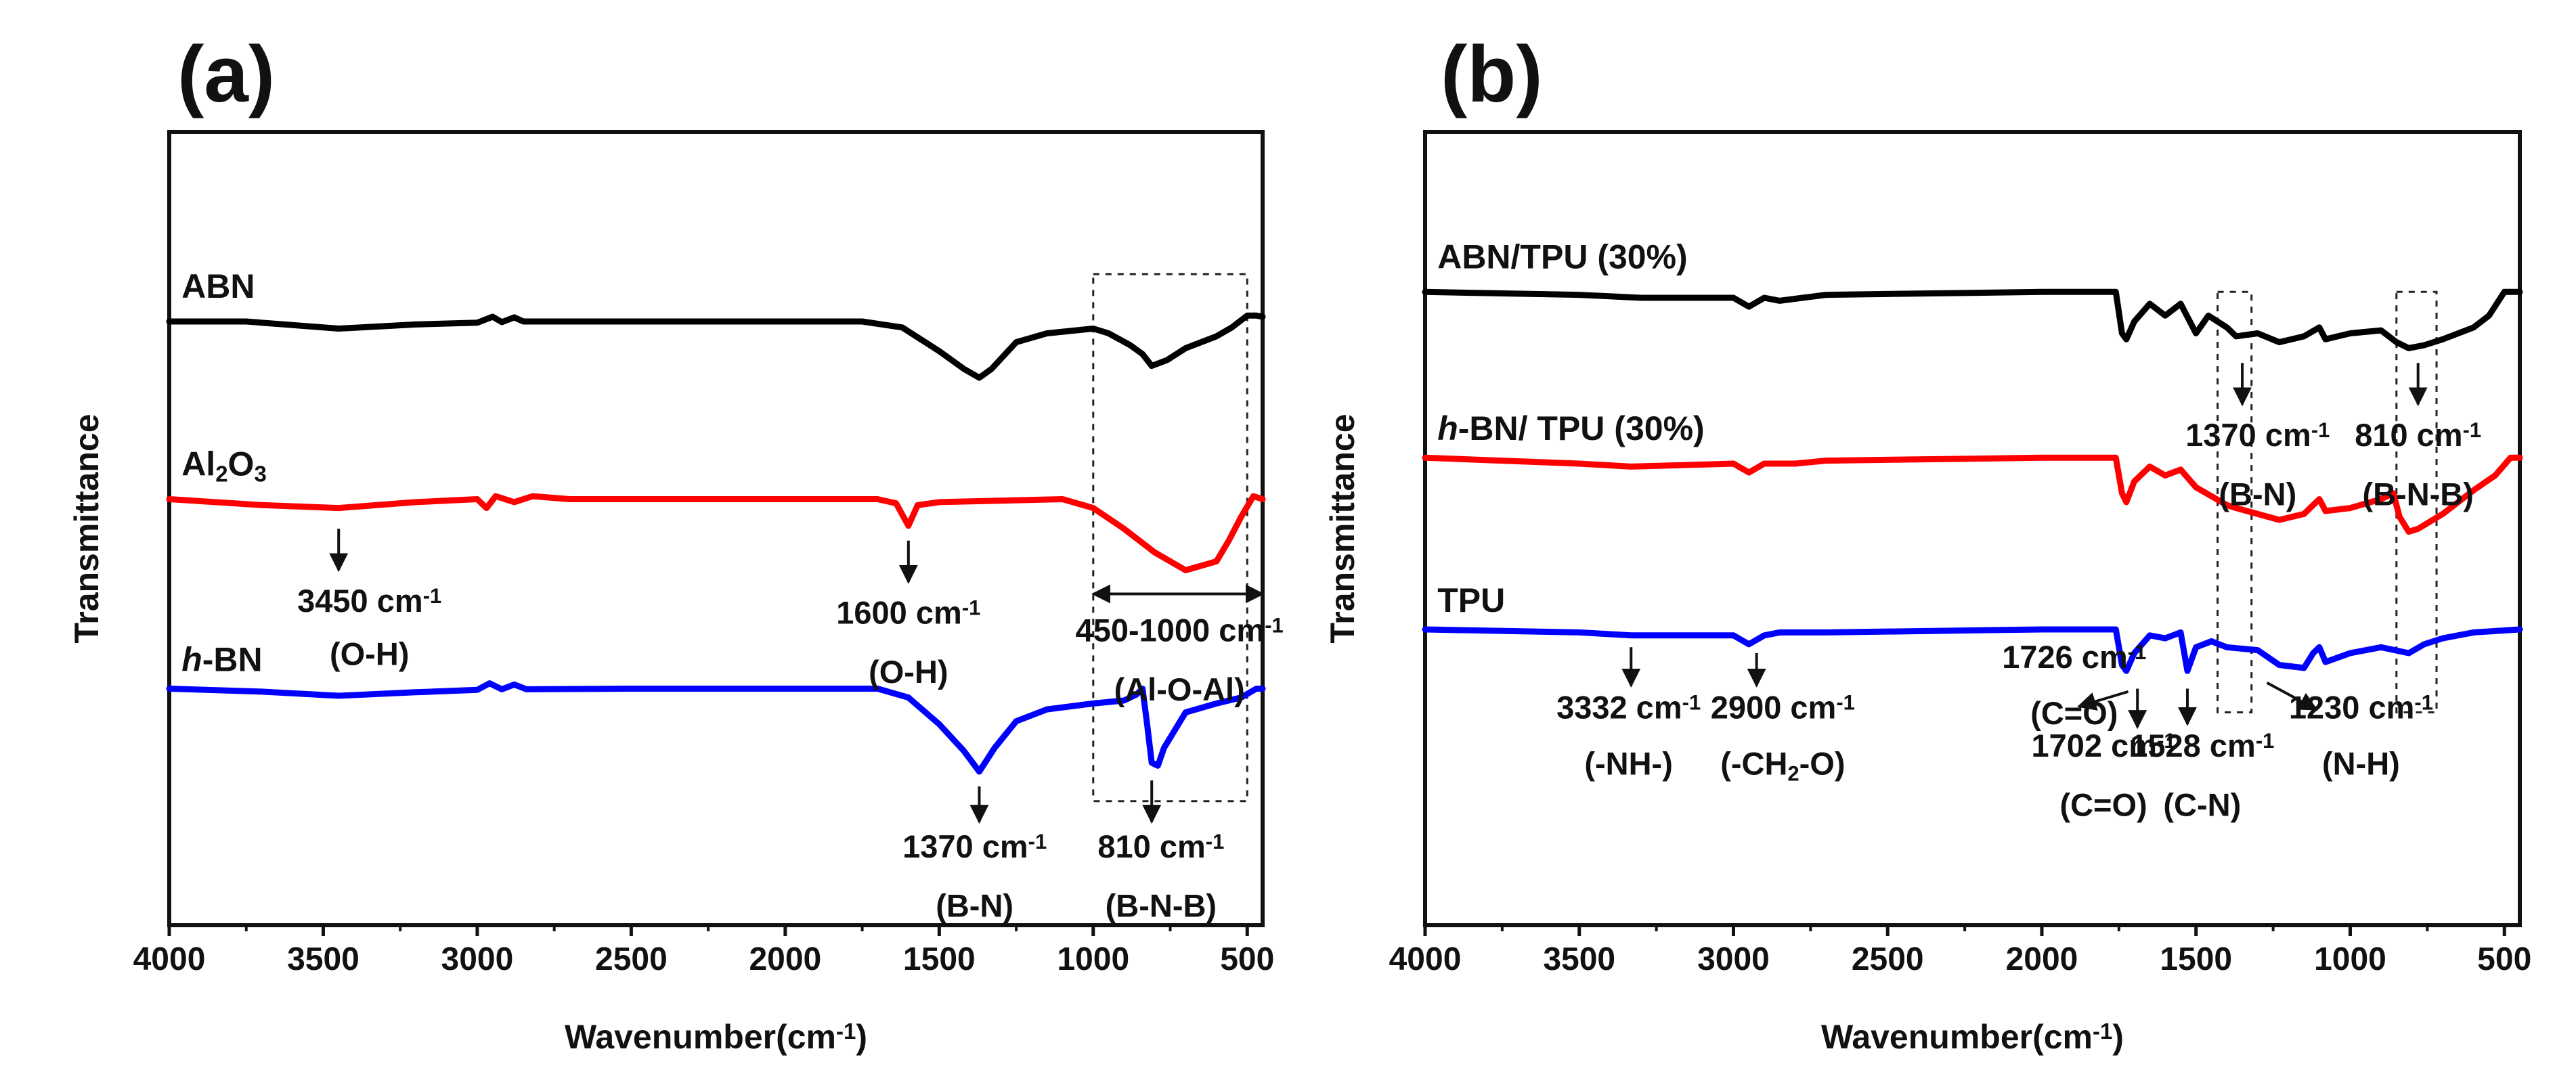 The image size is (2576, 1089). What do you see at coordinates (1793, 773) in the screenshot?
I see `peak-annotation-part: 2` at bounding box center [1793, 773].